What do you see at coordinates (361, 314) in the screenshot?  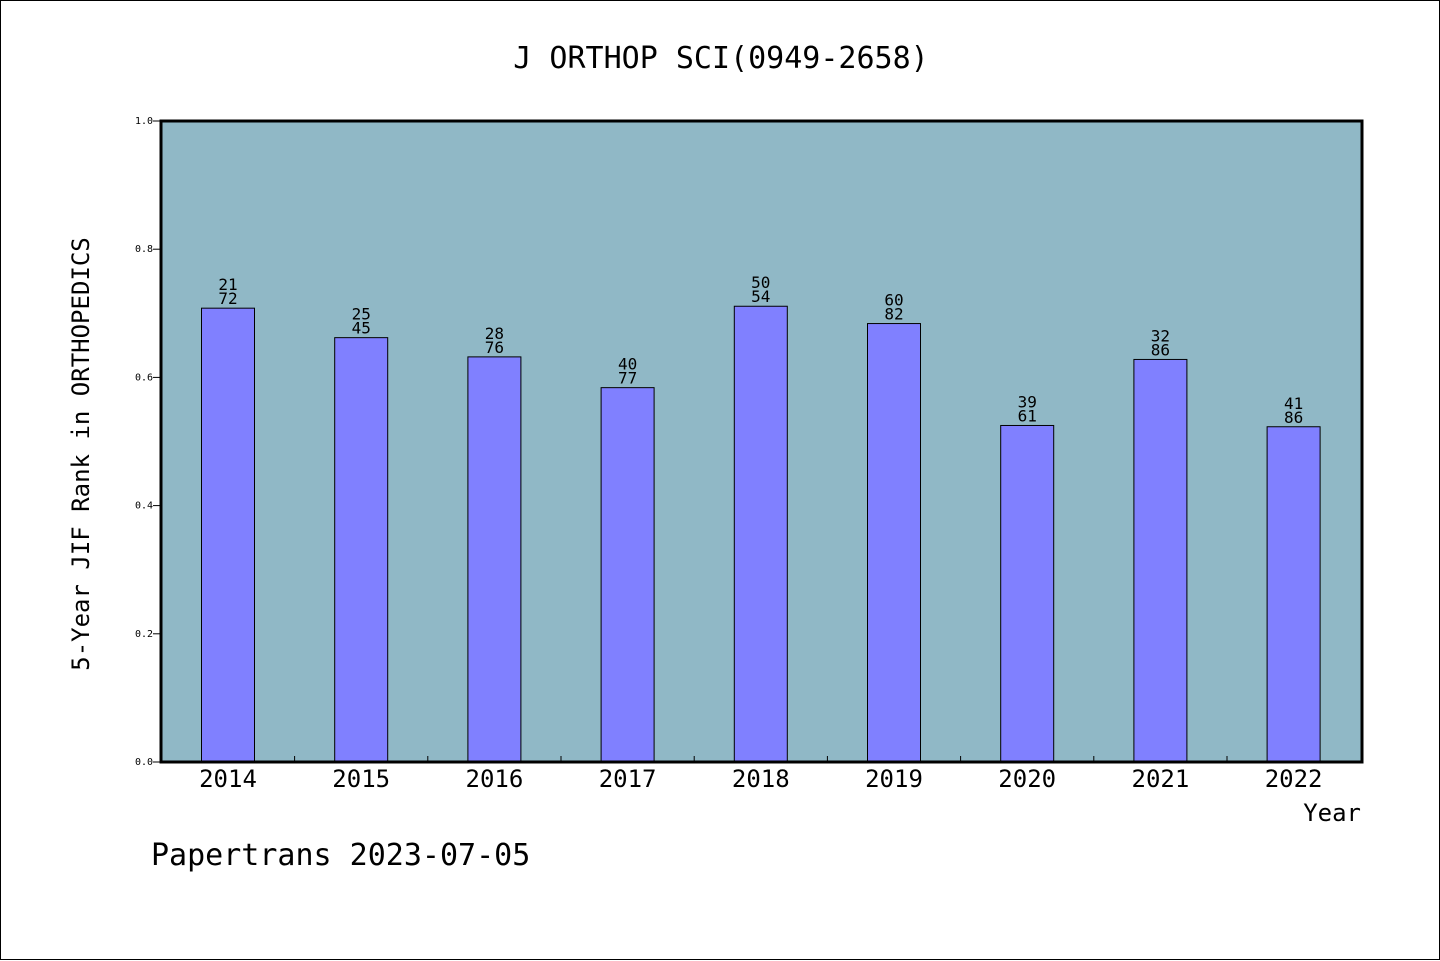 I see `bar-rank-label: 25` at bounding box center [361, 314].